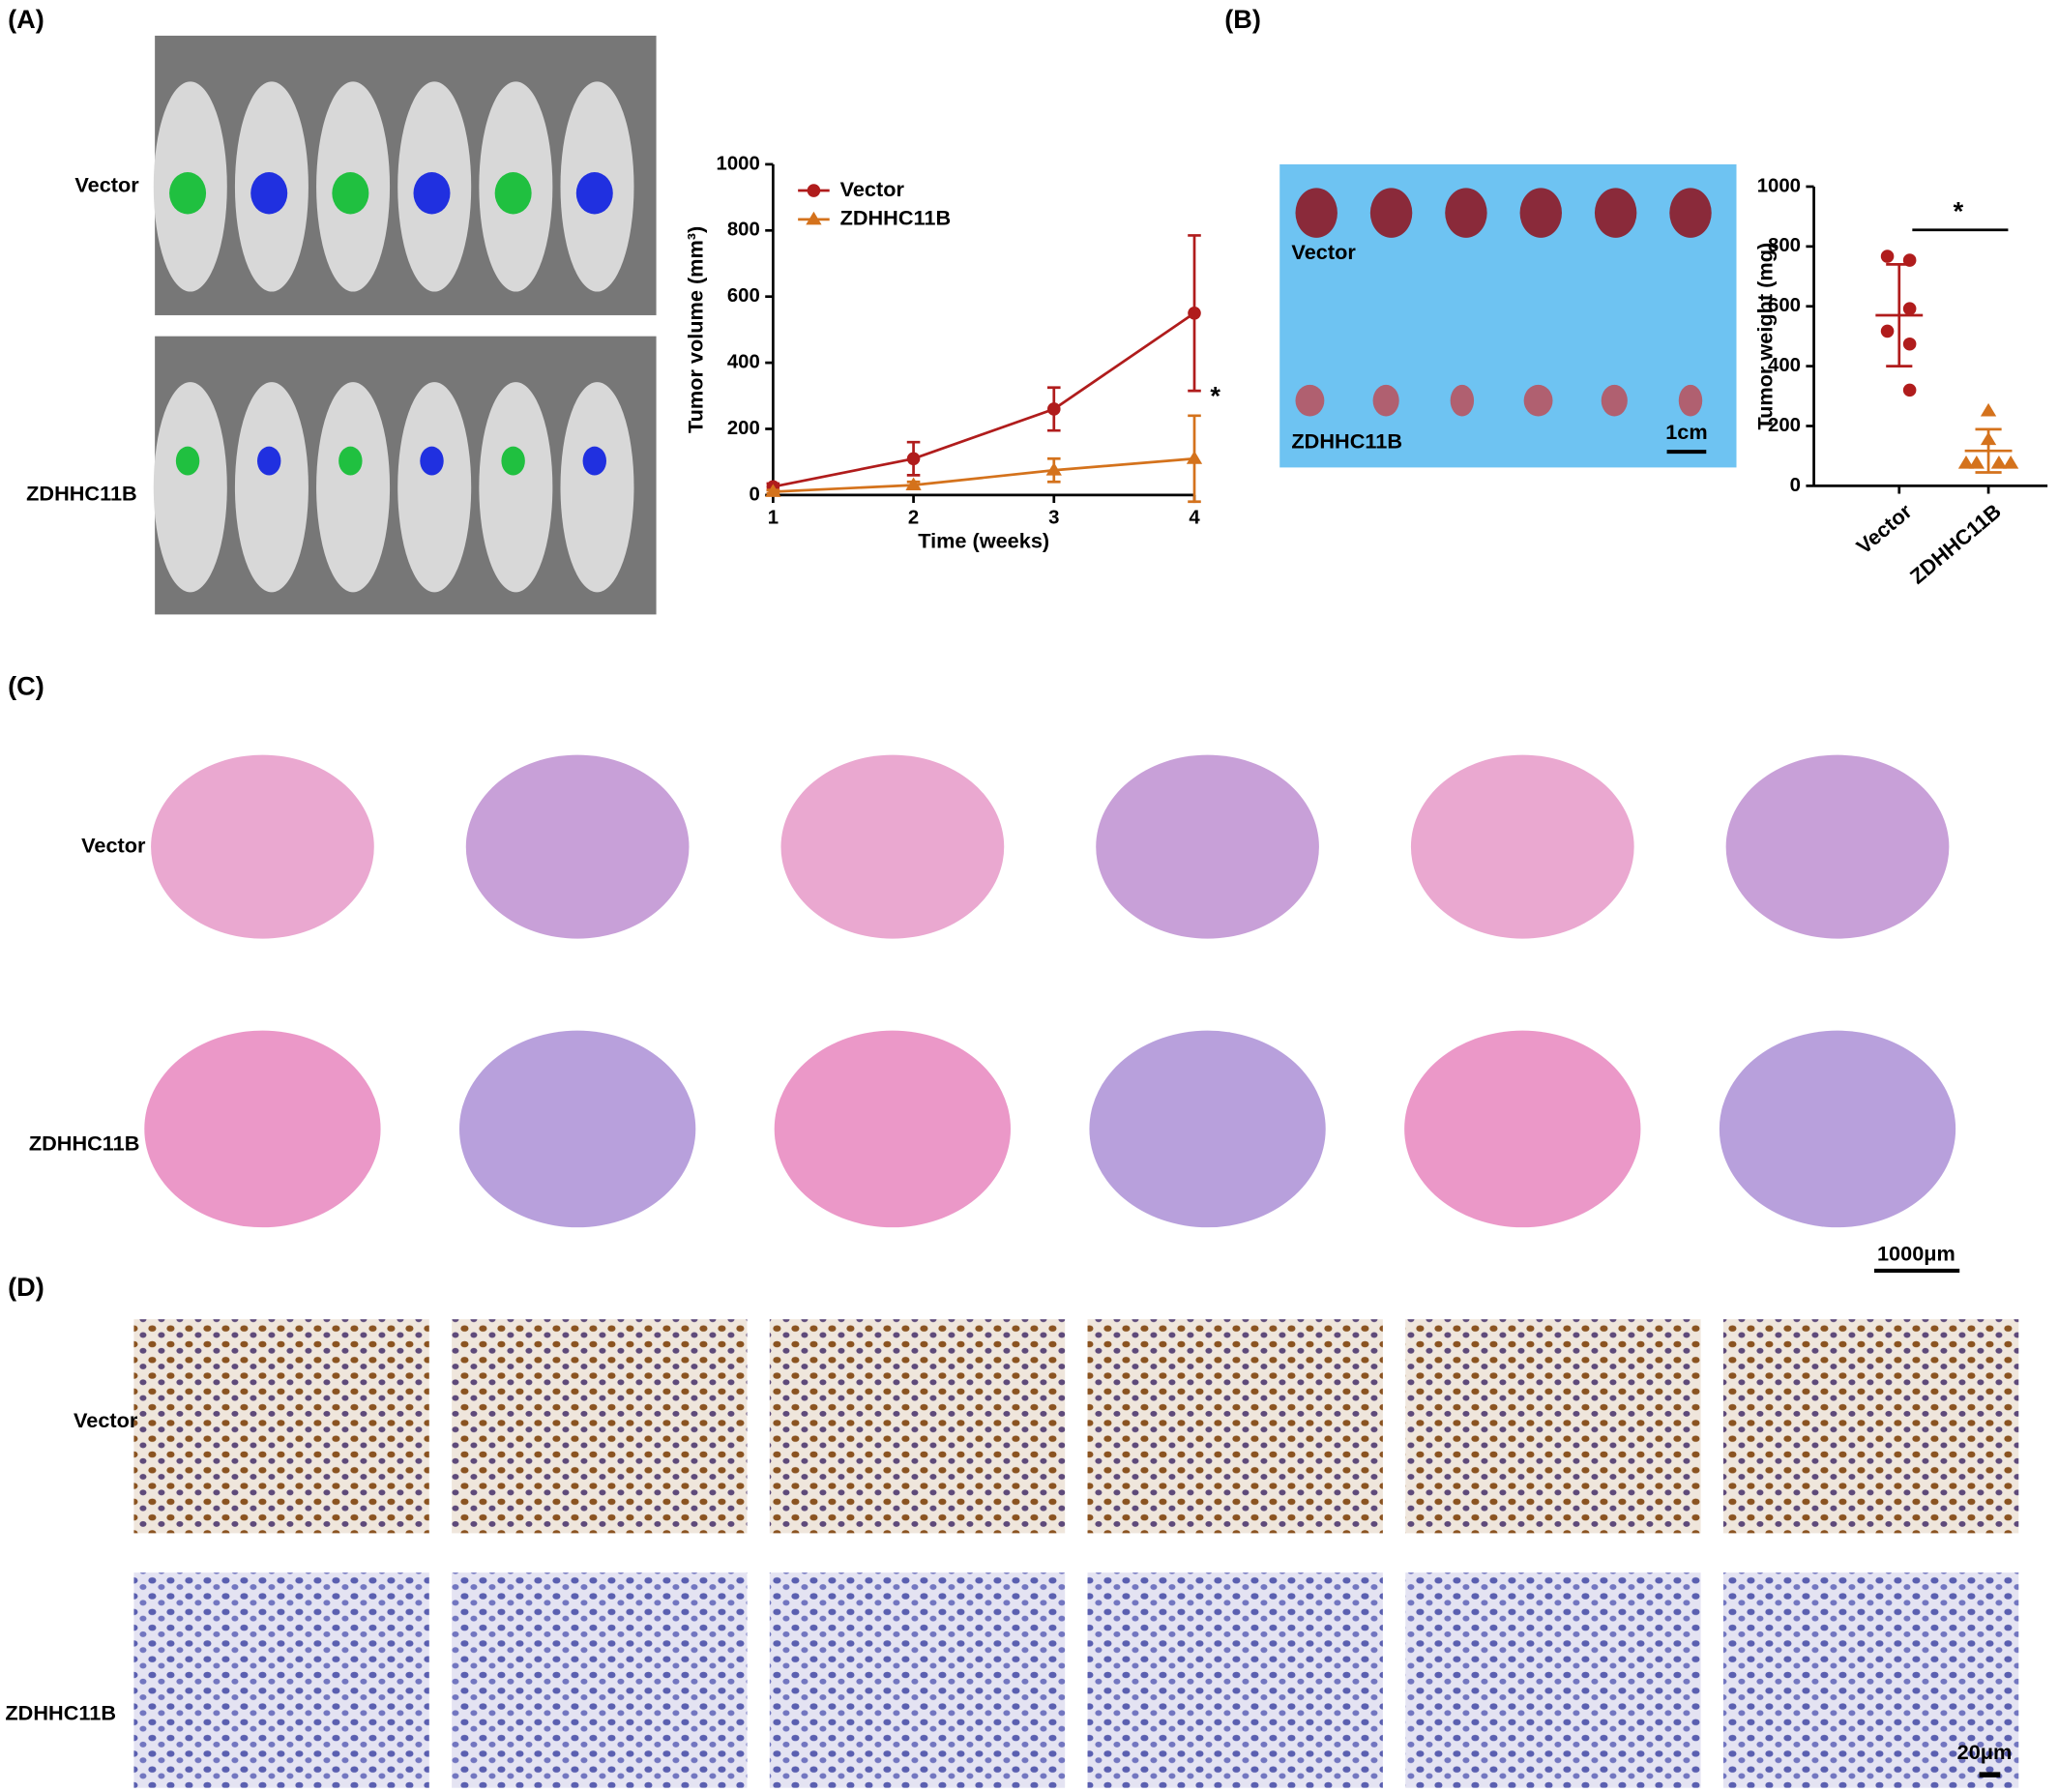 This screenshot has width=2058, height=1792. Describe the element at coordinates (1242, 19) in the screenshot. I see `panel-label: (B)` at that location.